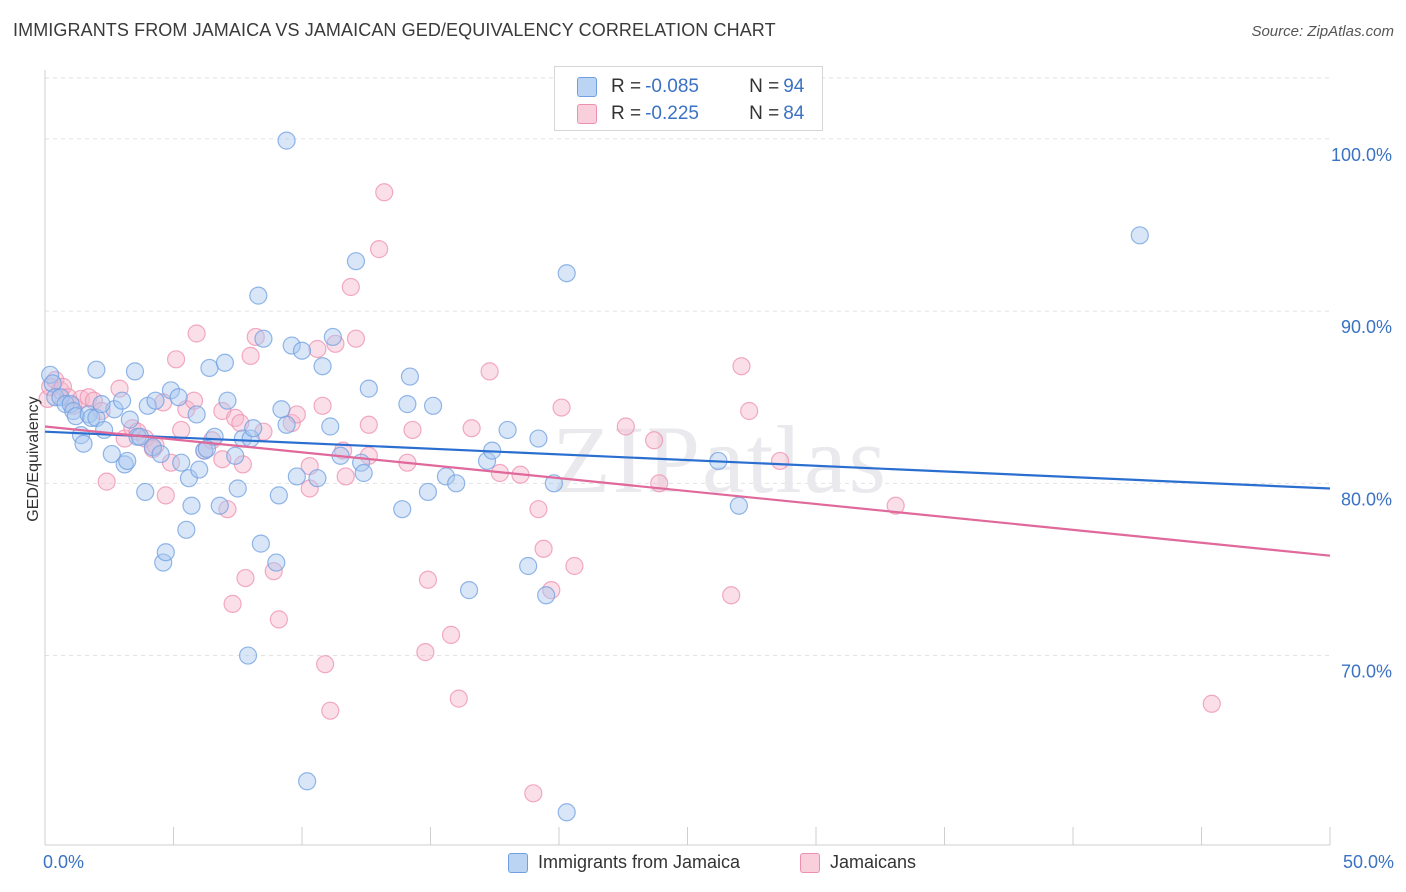  What do you see at coordinates (794, 86) in the screenshot?
I see `legend-n-value: 94` at bounding box center [794, 86].